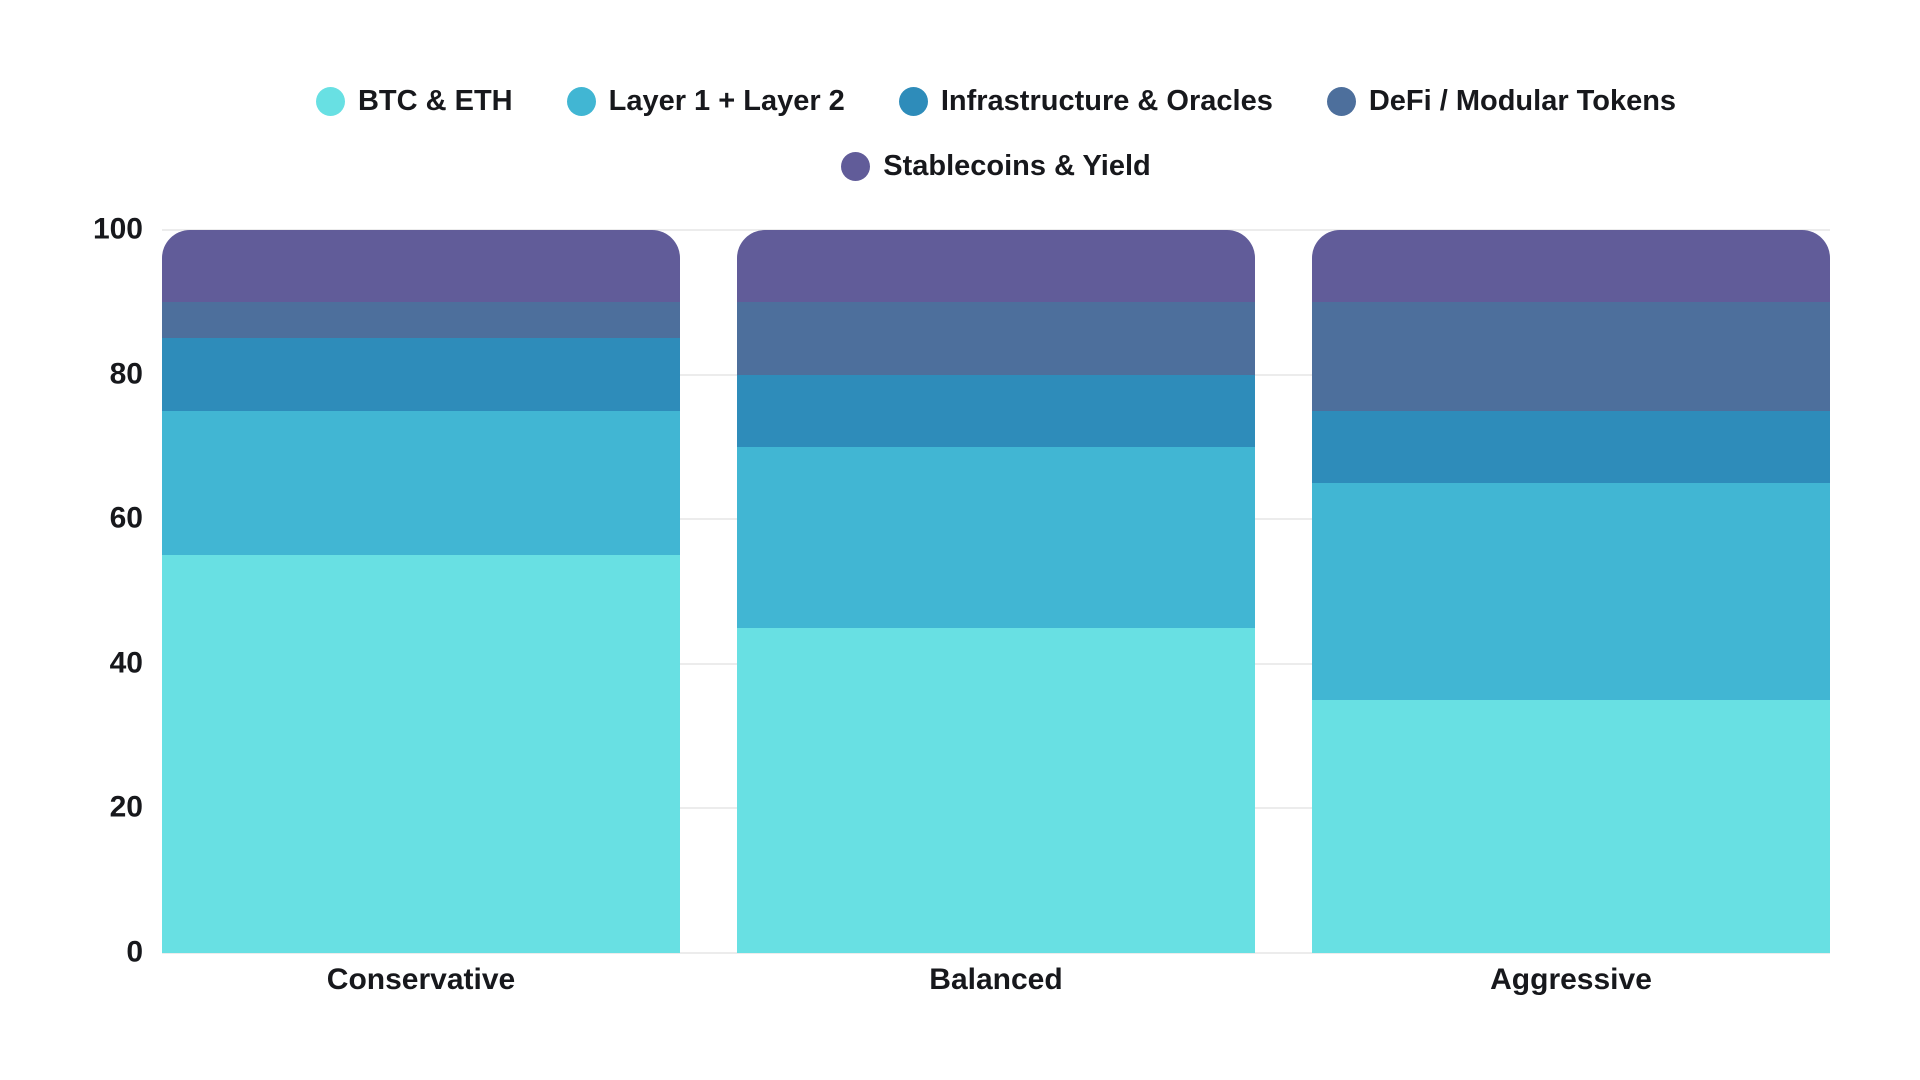 The height and width of the screenshot is (1080, 1920). Describe the element at coordinates (126, 373) in the screenshot. I see `y-axis-tick-label: 80` at that location.